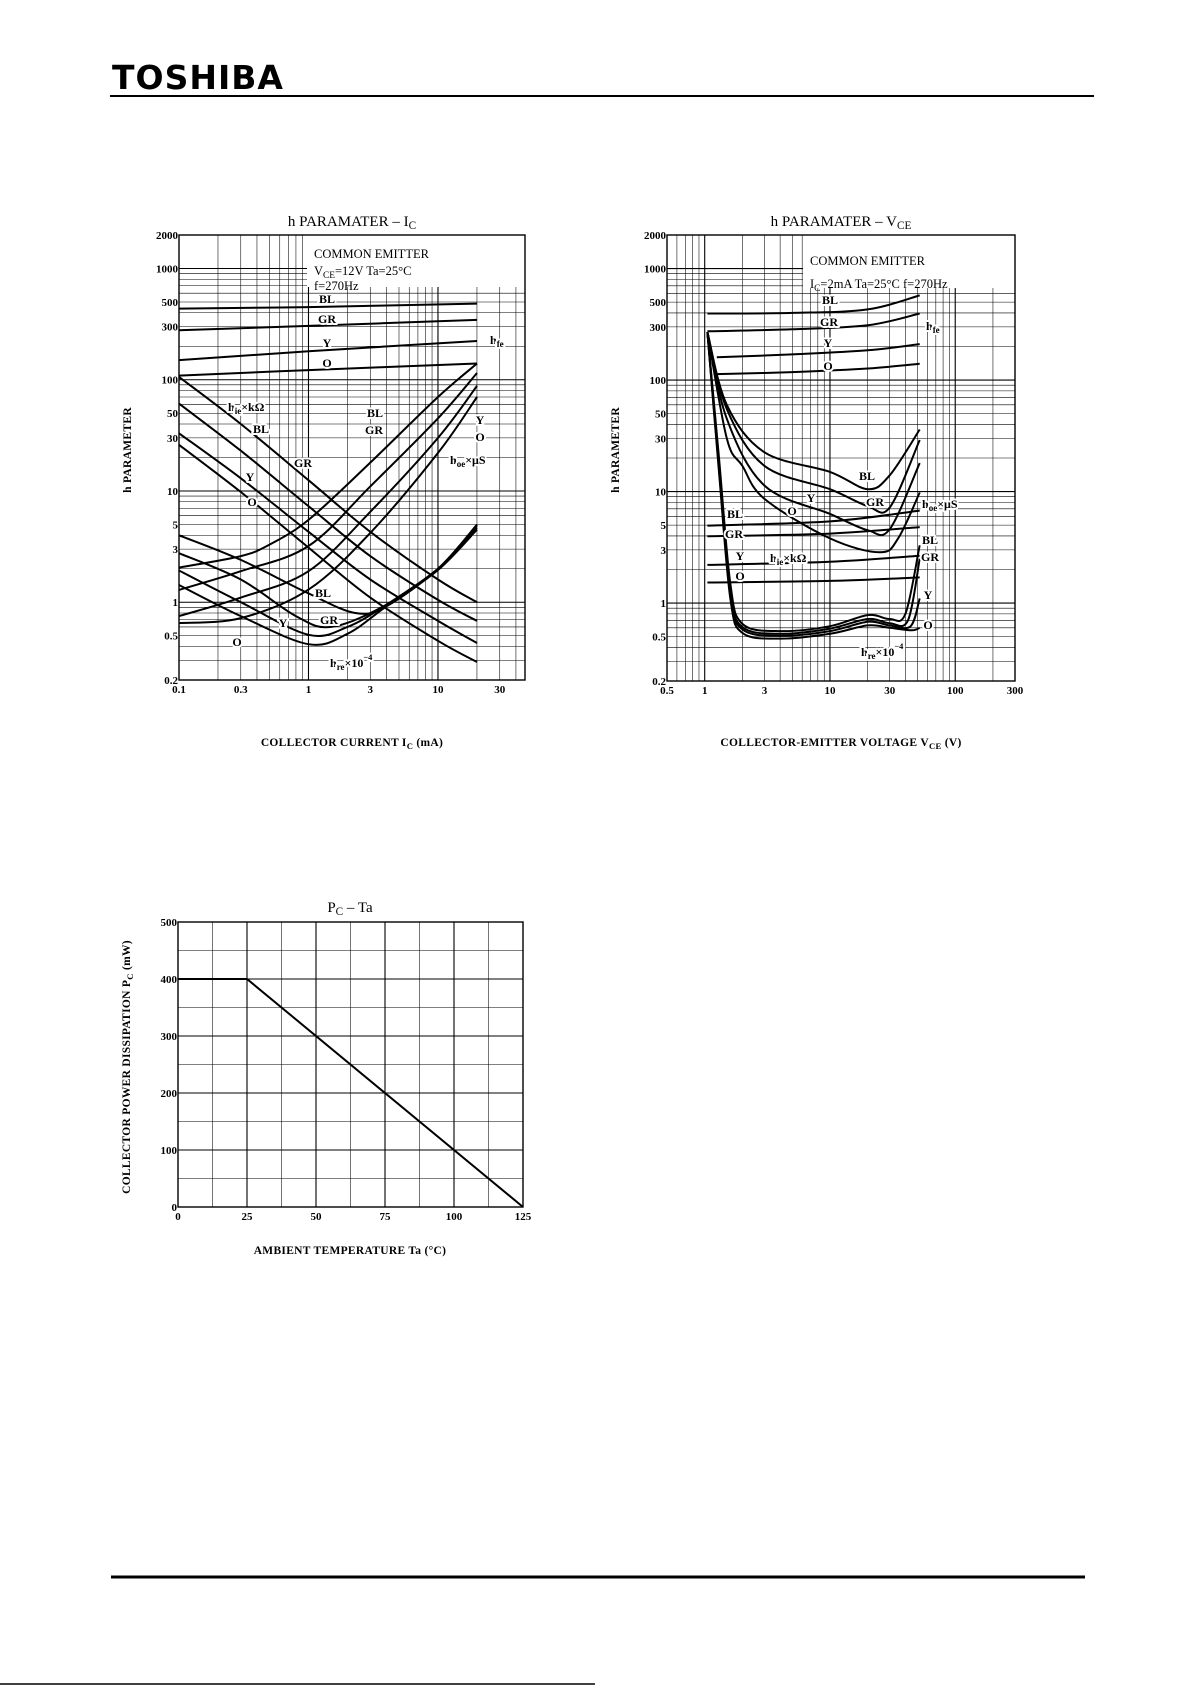 Image resolution: width=1191 pixels, height=1685 pixels. I want to click on series-hre-o, so click(813, 485).